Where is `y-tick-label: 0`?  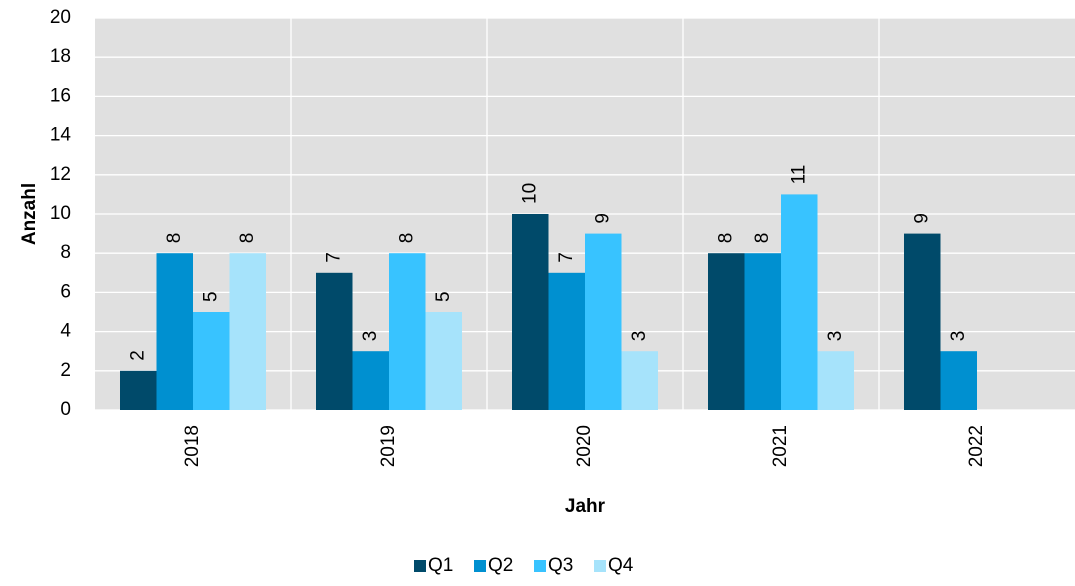
y-tick-label: 0 is located at coordinates (65, 409).